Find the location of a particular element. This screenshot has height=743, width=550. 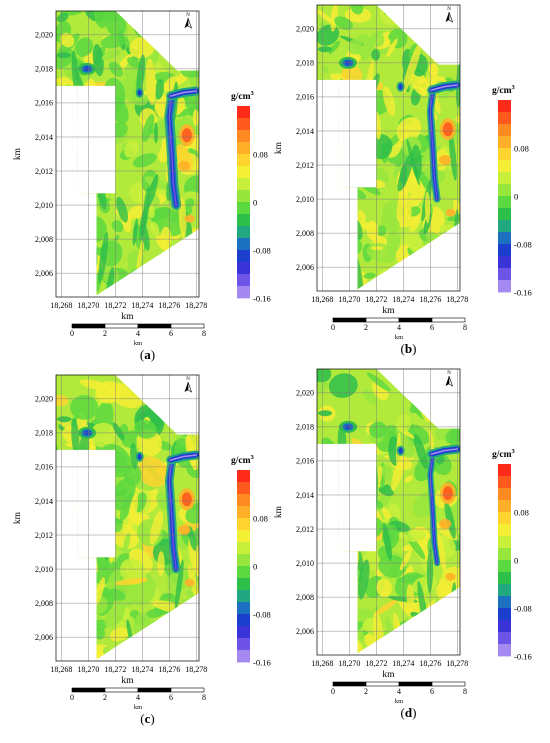

y-tick-label: 2,016 is located at coordinates (305, 461).